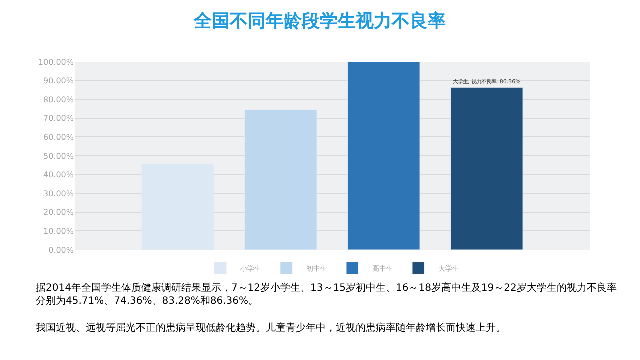 The height and width of the screenshot is (360, 640). Describe the element at coordinates (56, 62) in the screenshot. I see `y-tick-label: 100.00%` at that location.